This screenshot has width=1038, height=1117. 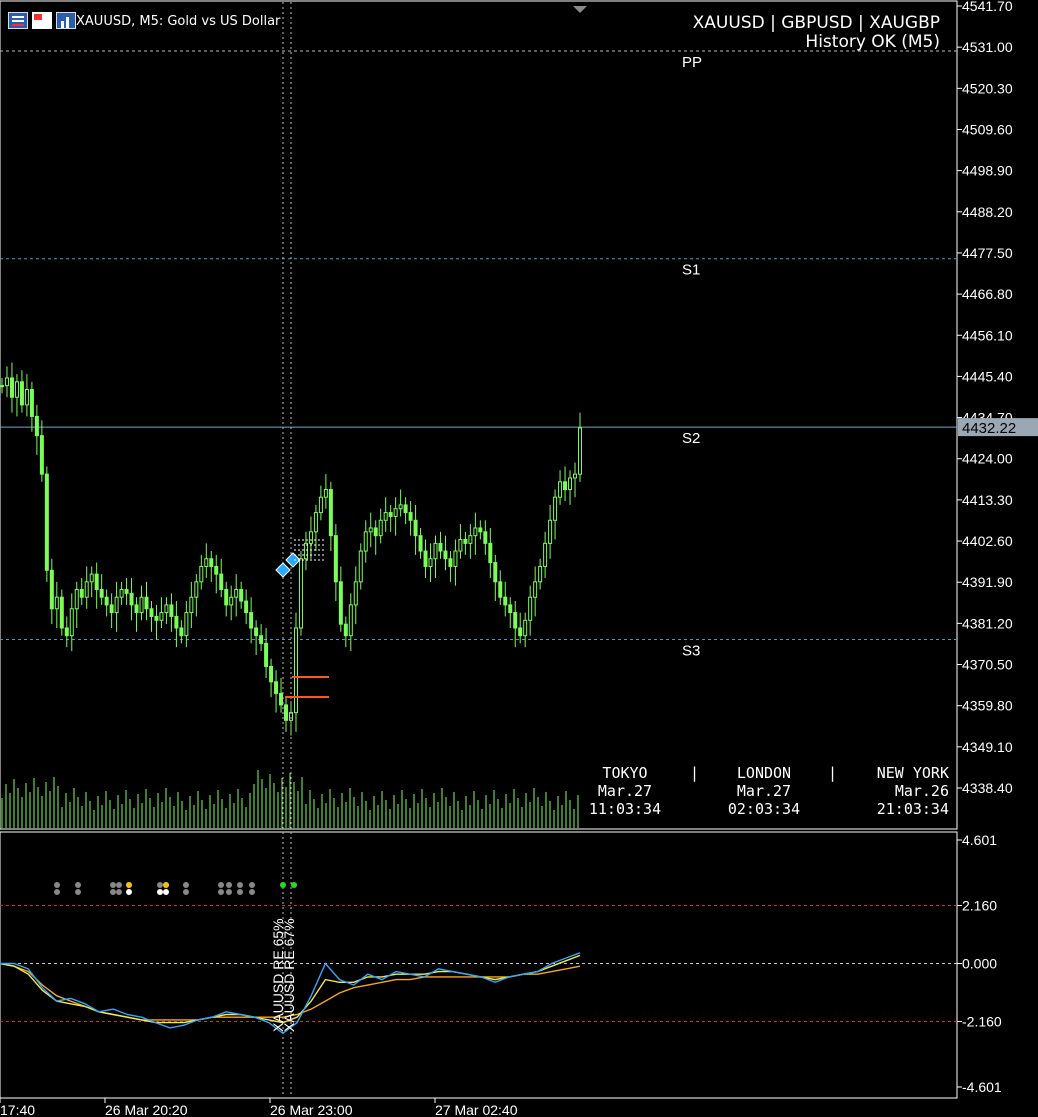 I want to click on signal-dots, so click(x=175, y=888).